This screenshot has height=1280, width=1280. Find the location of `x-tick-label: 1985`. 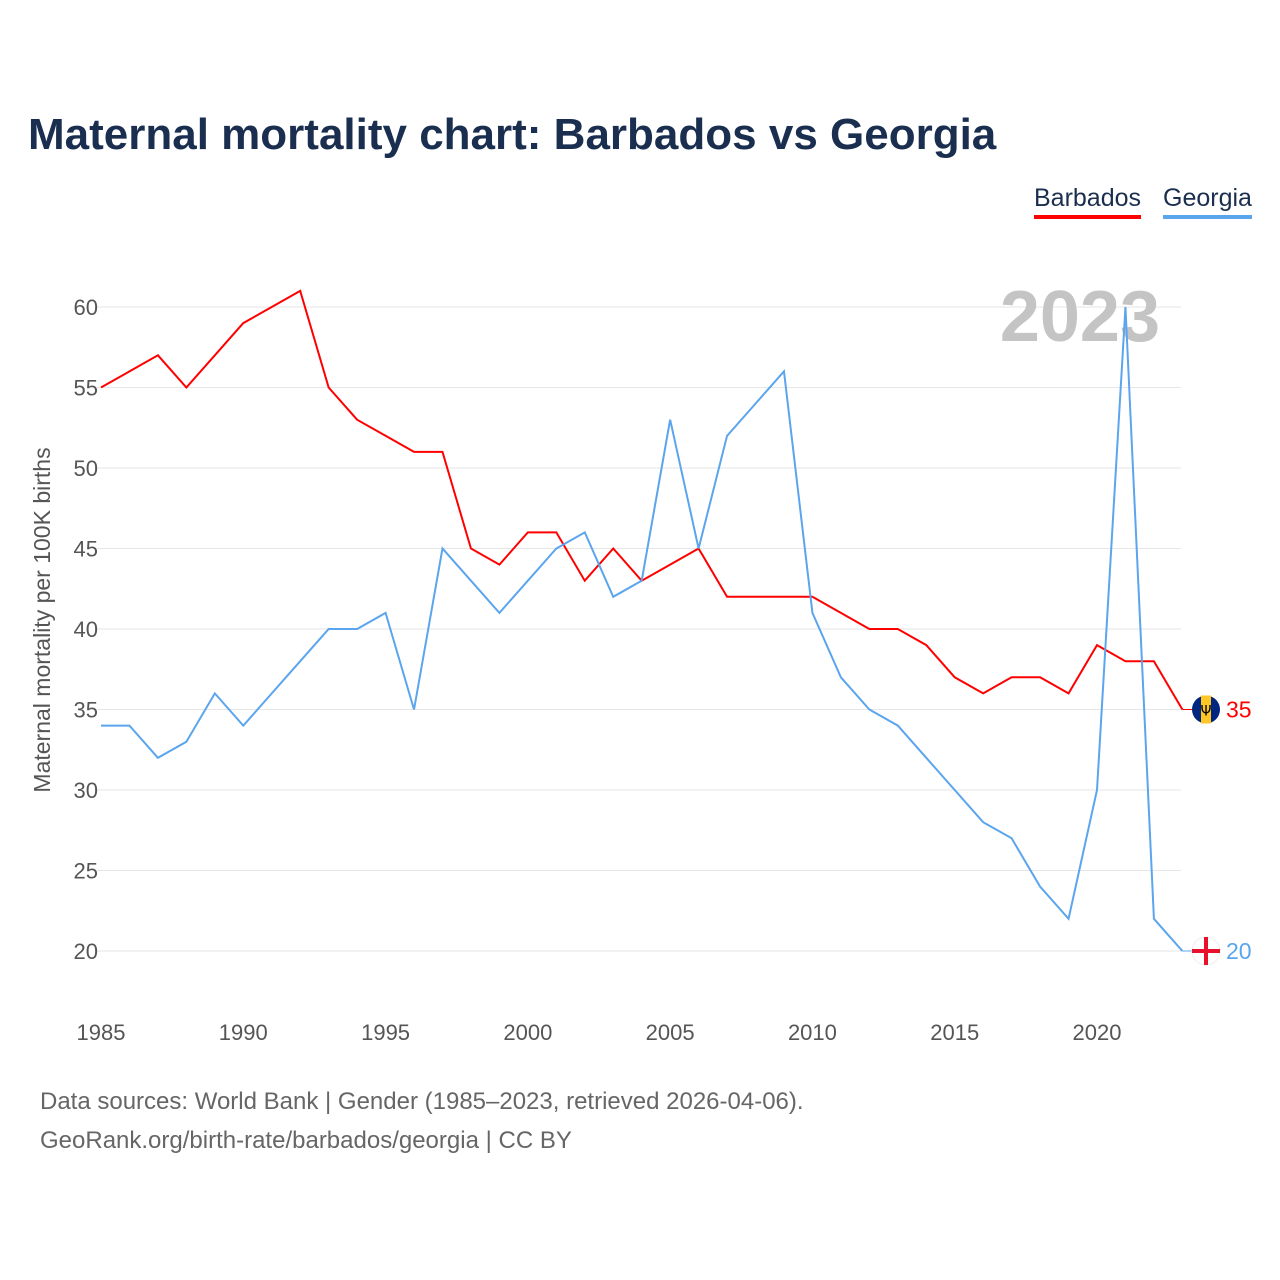

x-tick-label: 1985 is located at coordinates (101, 1032).